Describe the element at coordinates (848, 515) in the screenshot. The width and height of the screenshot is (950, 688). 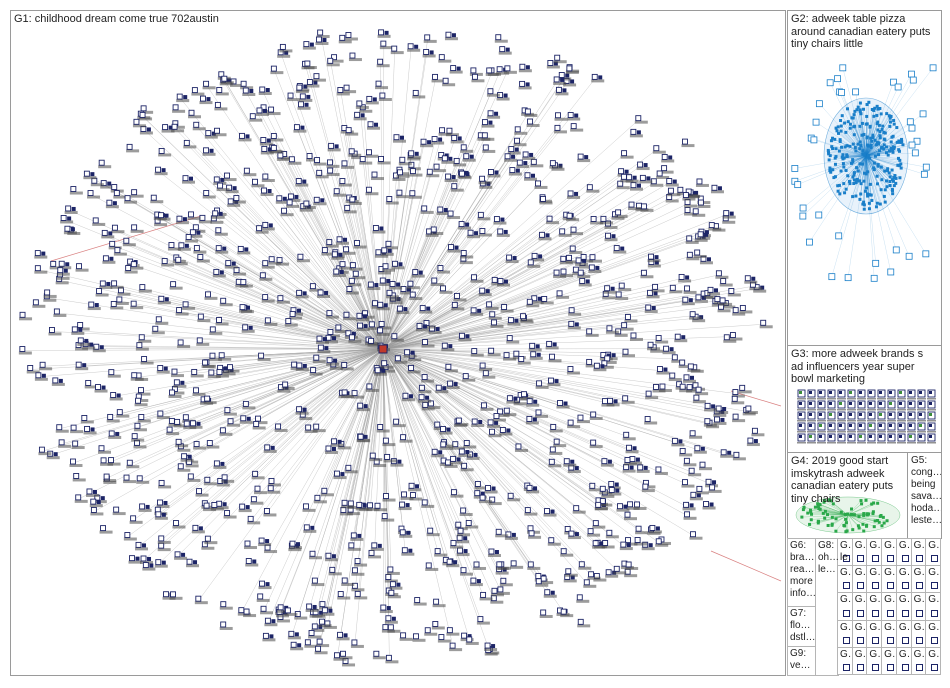
I see `group-g4-network` at that location.